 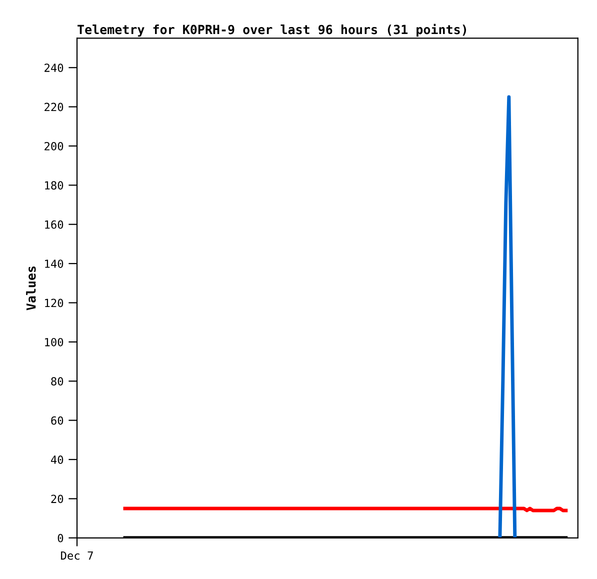 I want to click on y-tick-label: 60, so click(x=57, y=420).